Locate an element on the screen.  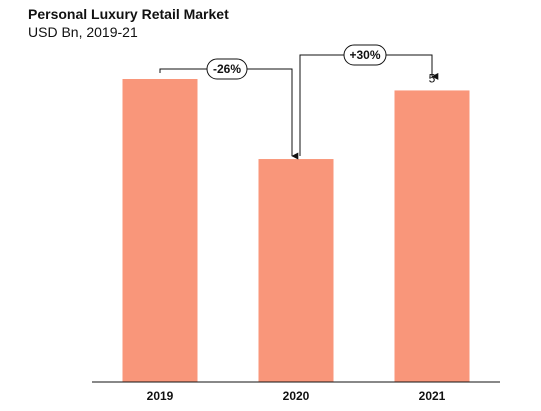
growth-label: +30% is located at coordinates (364, 55).